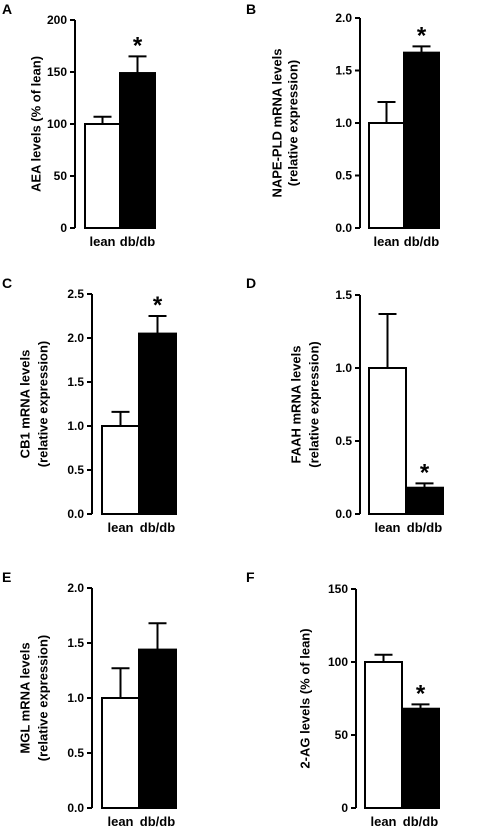 The height and width of the screenshot is (832, 481). Describe the element at coordinates (25, 697) in the screenshot. I see `y-axis-label: MGL mRNA levels` at that location.